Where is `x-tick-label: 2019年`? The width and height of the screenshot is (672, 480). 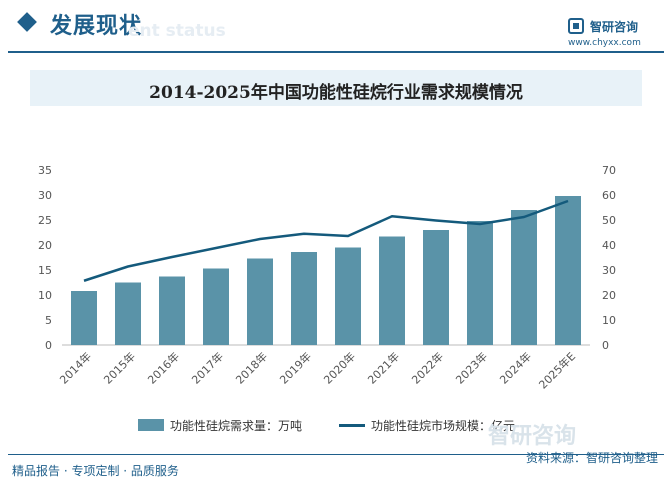 x-tick-label: 2019年 is located at coordinates (295, 367).